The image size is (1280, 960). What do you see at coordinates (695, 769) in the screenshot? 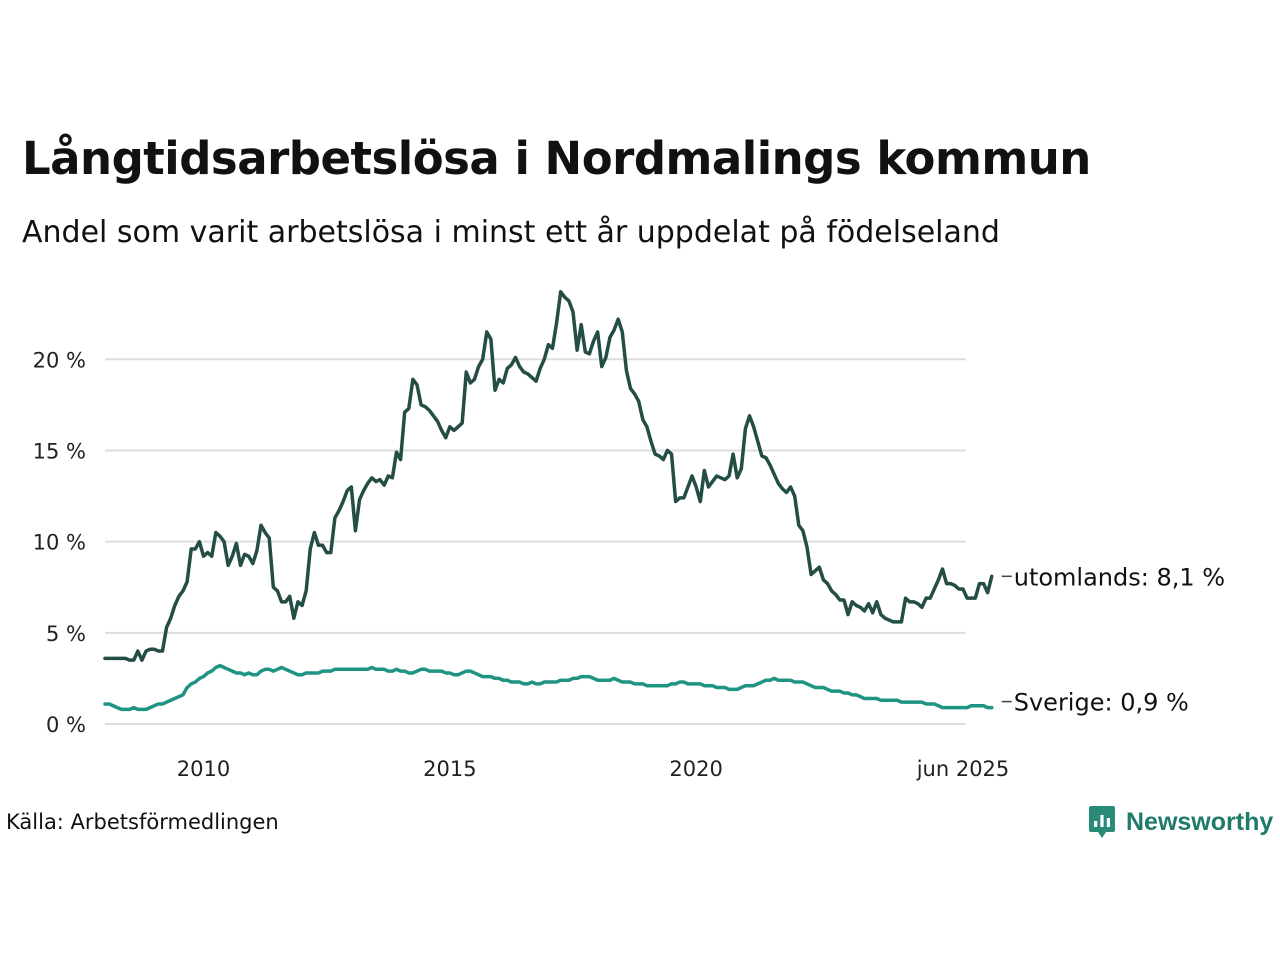
I see `x-tick-label: 2020` at bounding box center [695, 769].